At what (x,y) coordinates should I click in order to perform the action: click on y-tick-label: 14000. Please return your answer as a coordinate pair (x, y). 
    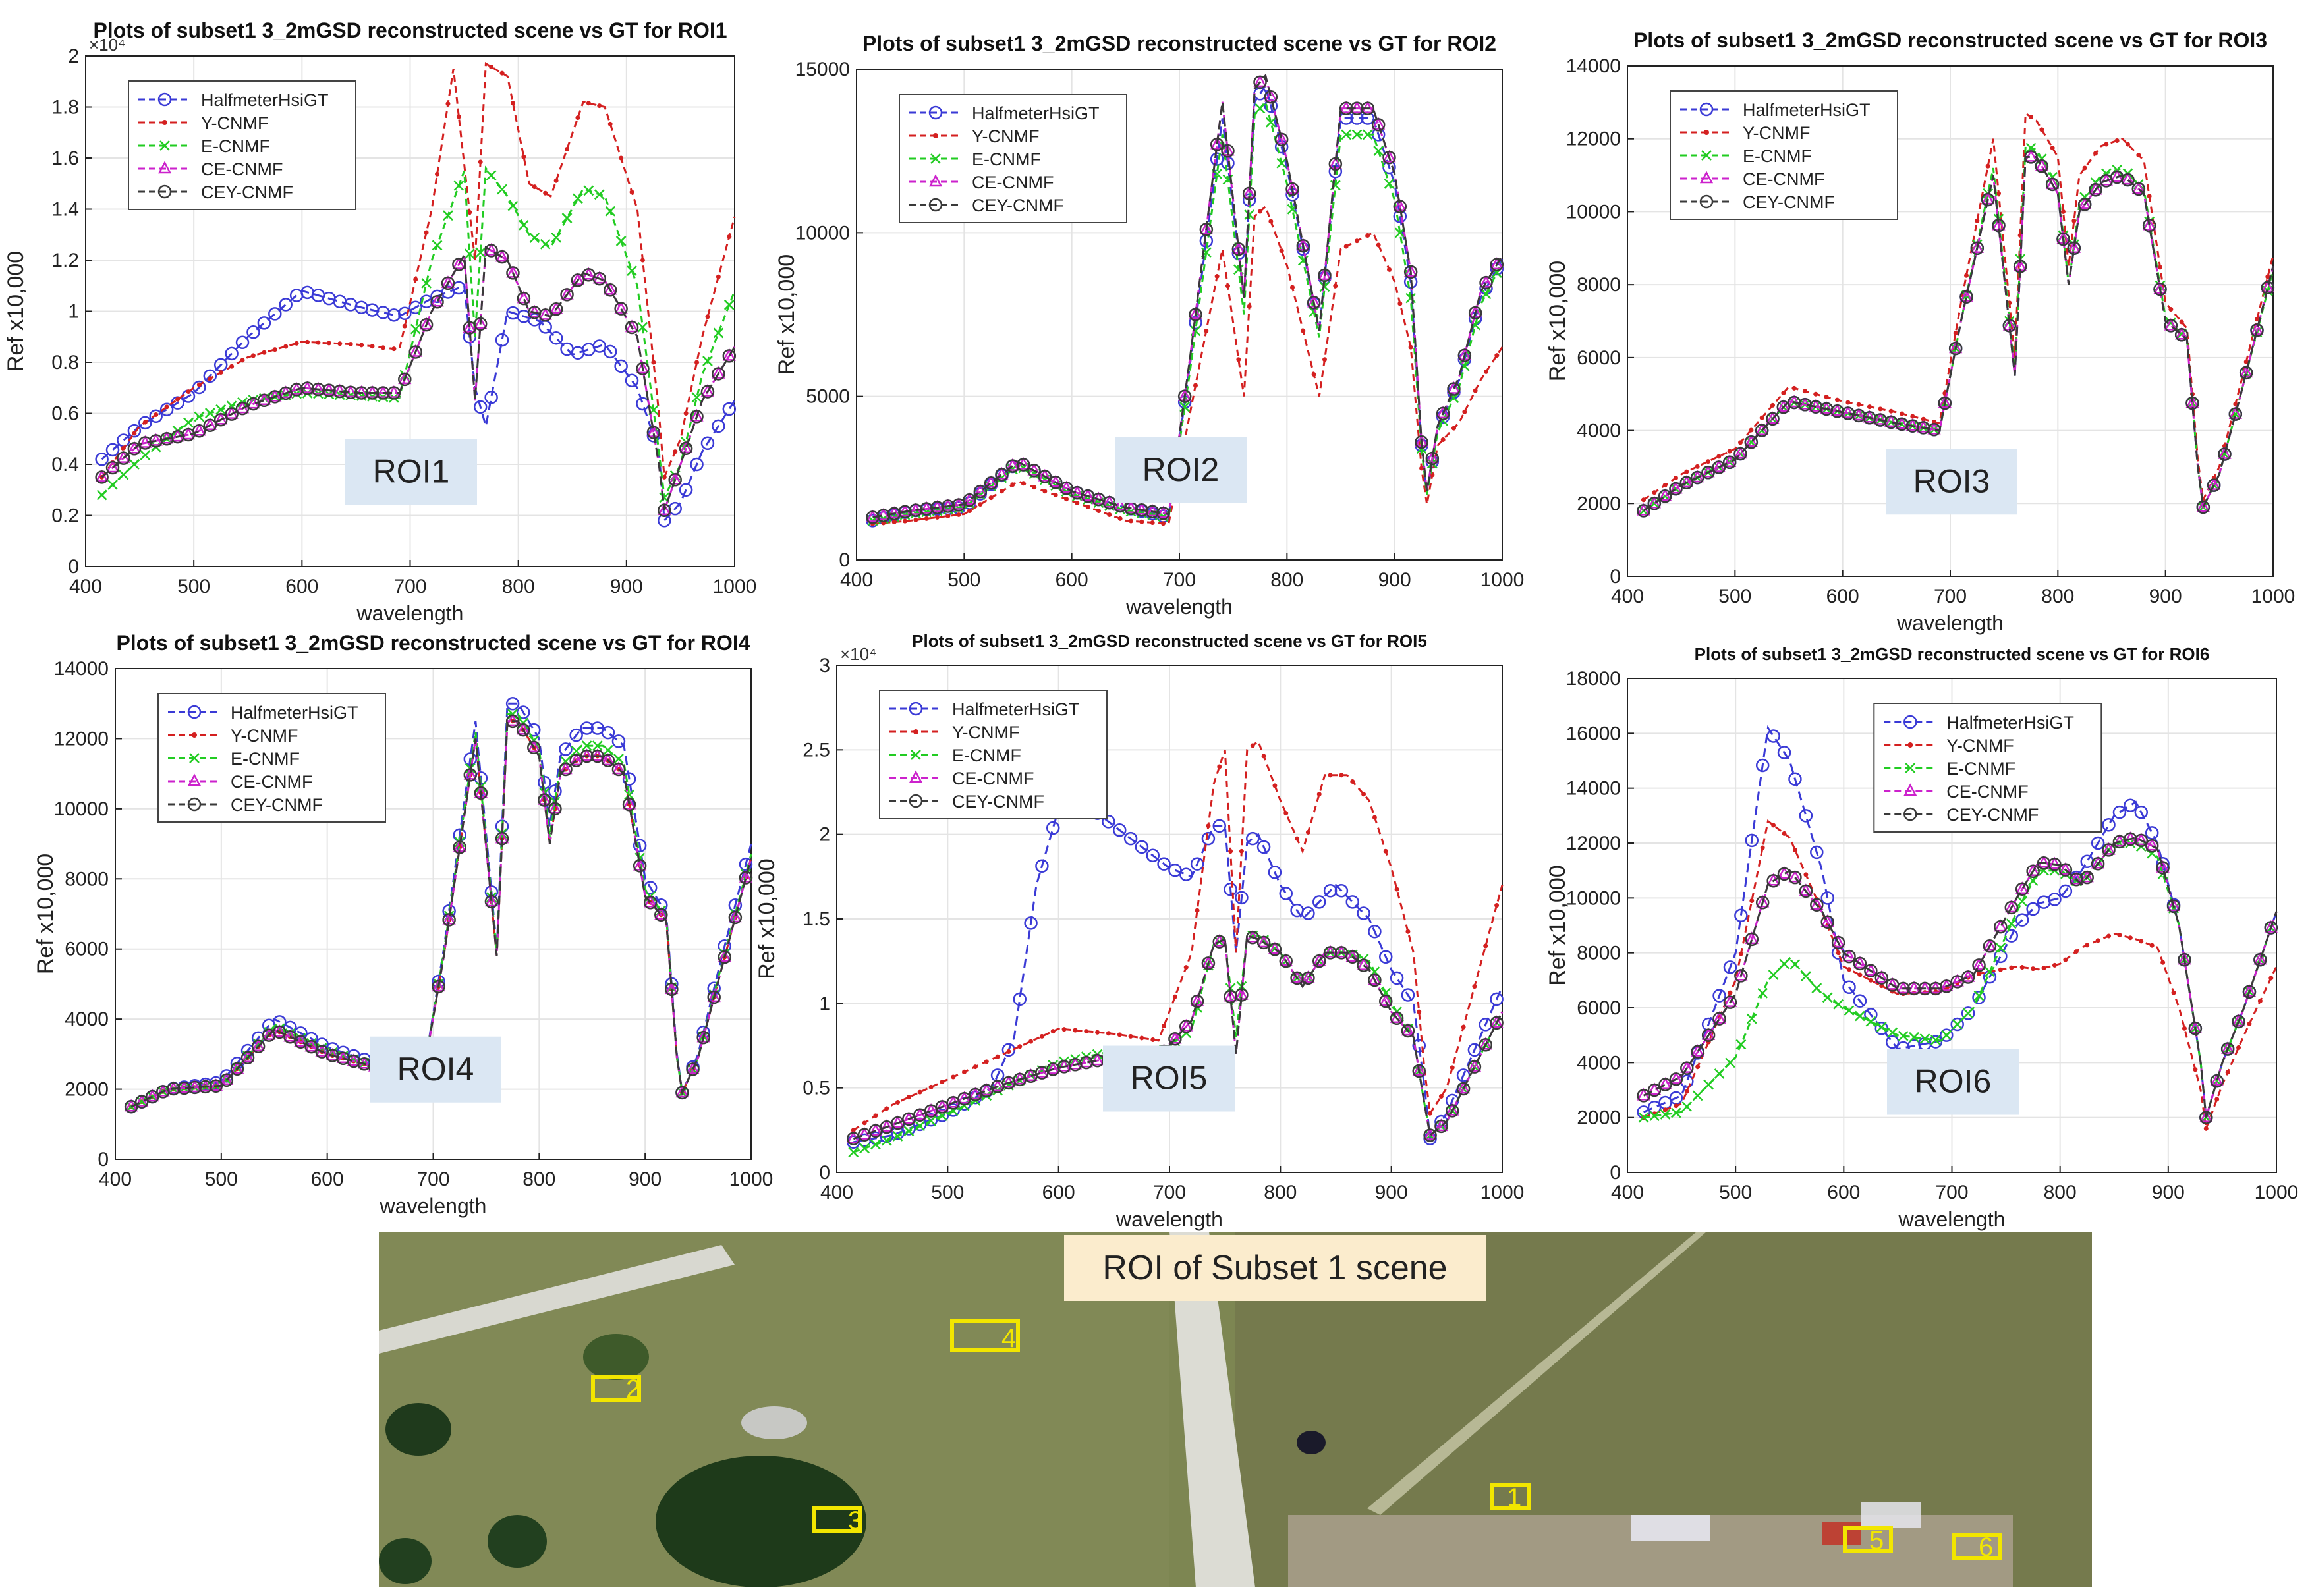
    Looking at the image, I should click on (82, 669).